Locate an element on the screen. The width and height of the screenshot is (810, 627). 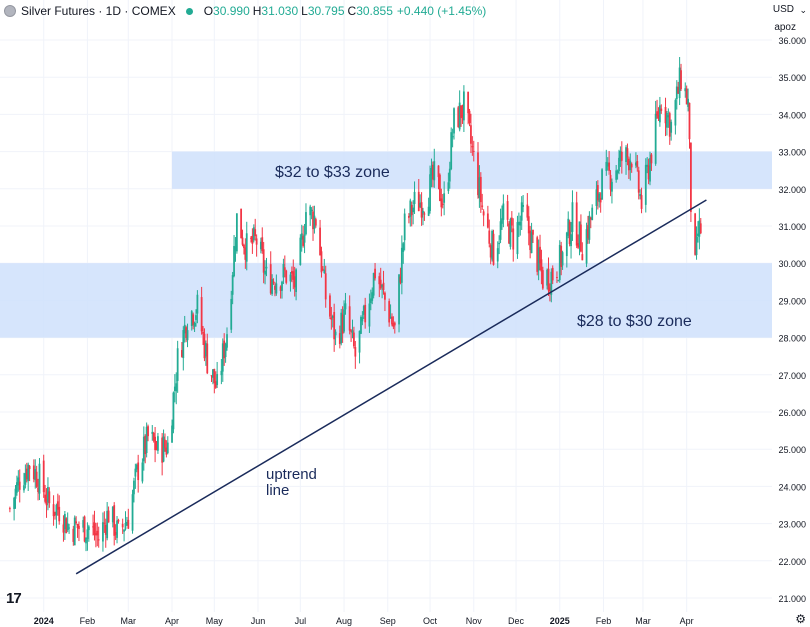
symbol-title: Silver Futures · 1D · COMEX is located at coordinates (98, 11).